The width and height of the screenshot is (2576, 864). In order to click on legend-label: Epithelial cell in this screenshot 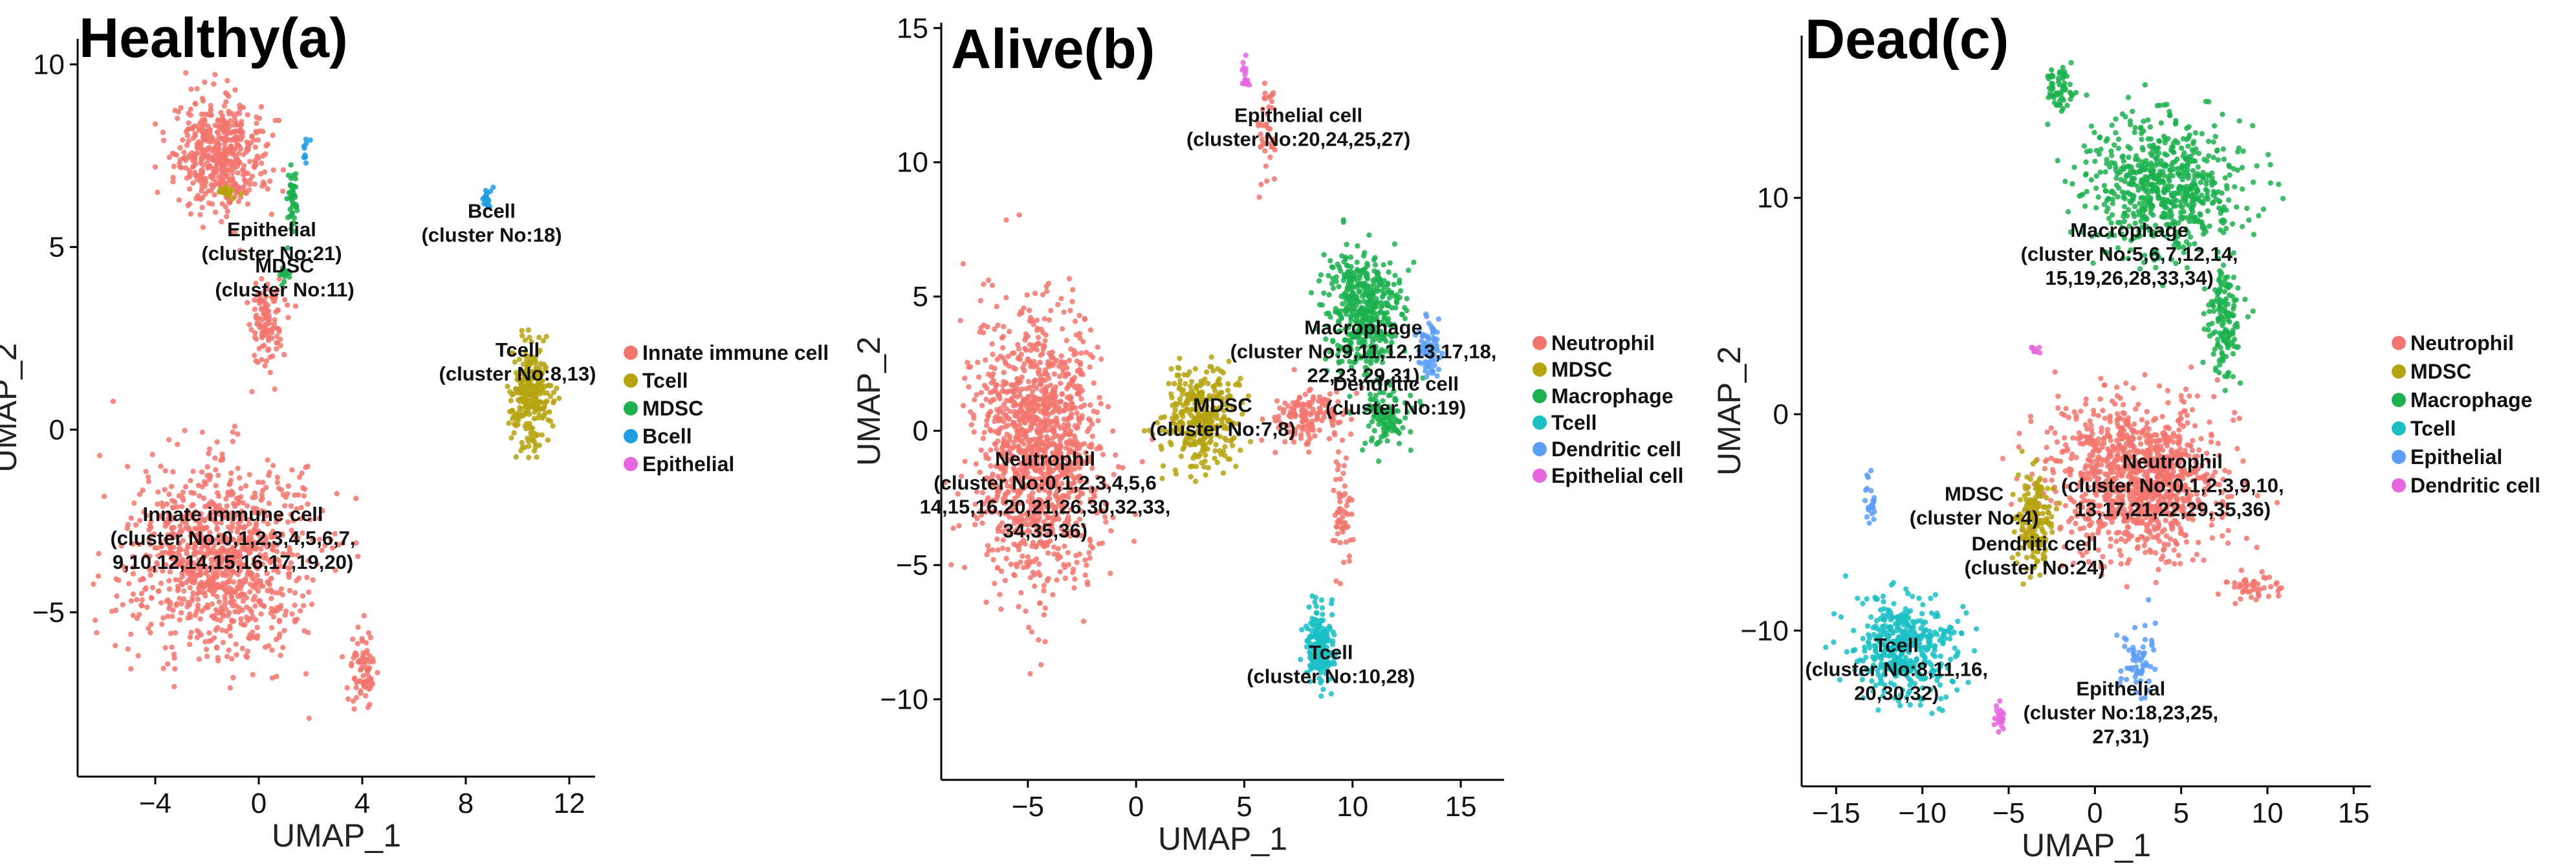, I will do `click(1618, 475)`.